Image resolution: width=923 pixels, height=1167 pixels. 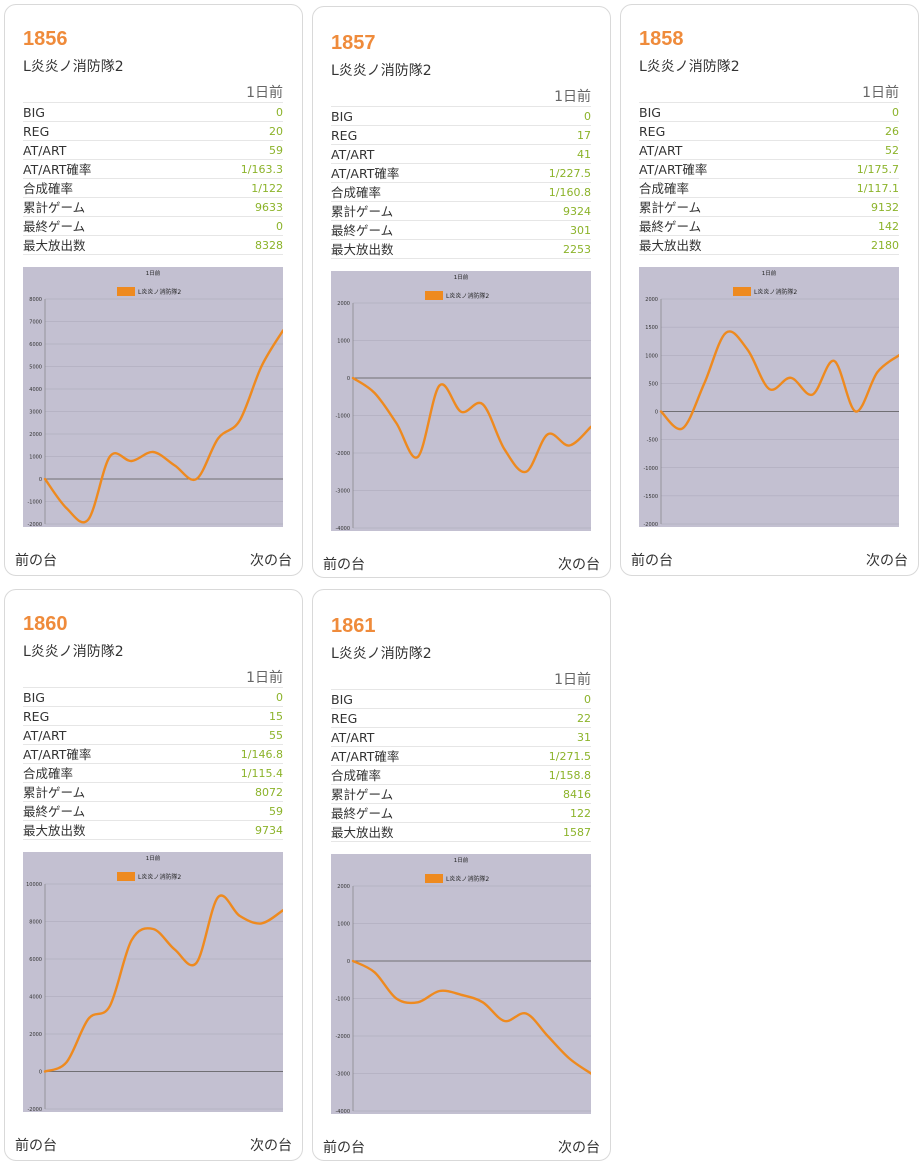 I want to click on stat-row: 合成確率 1/117.1, so click(x=769, y=188).